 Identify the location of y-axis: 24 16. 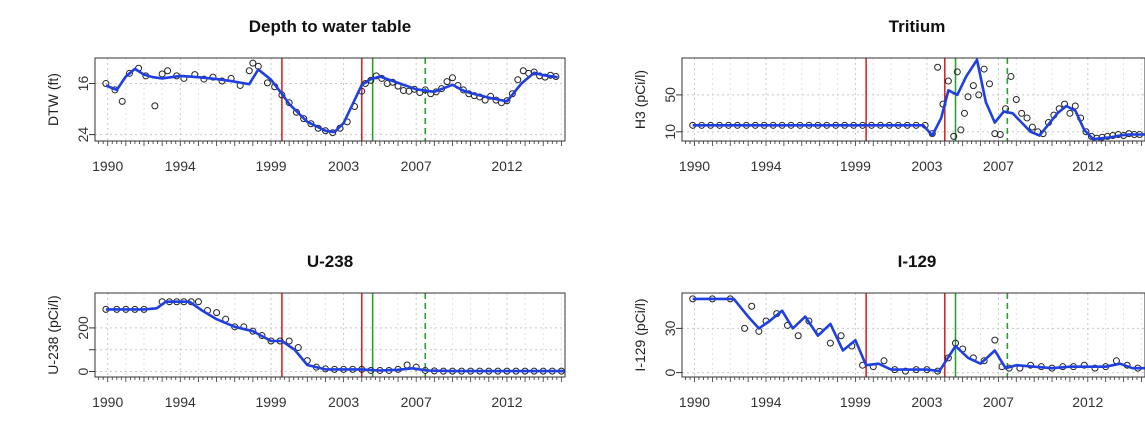
(85, 109).